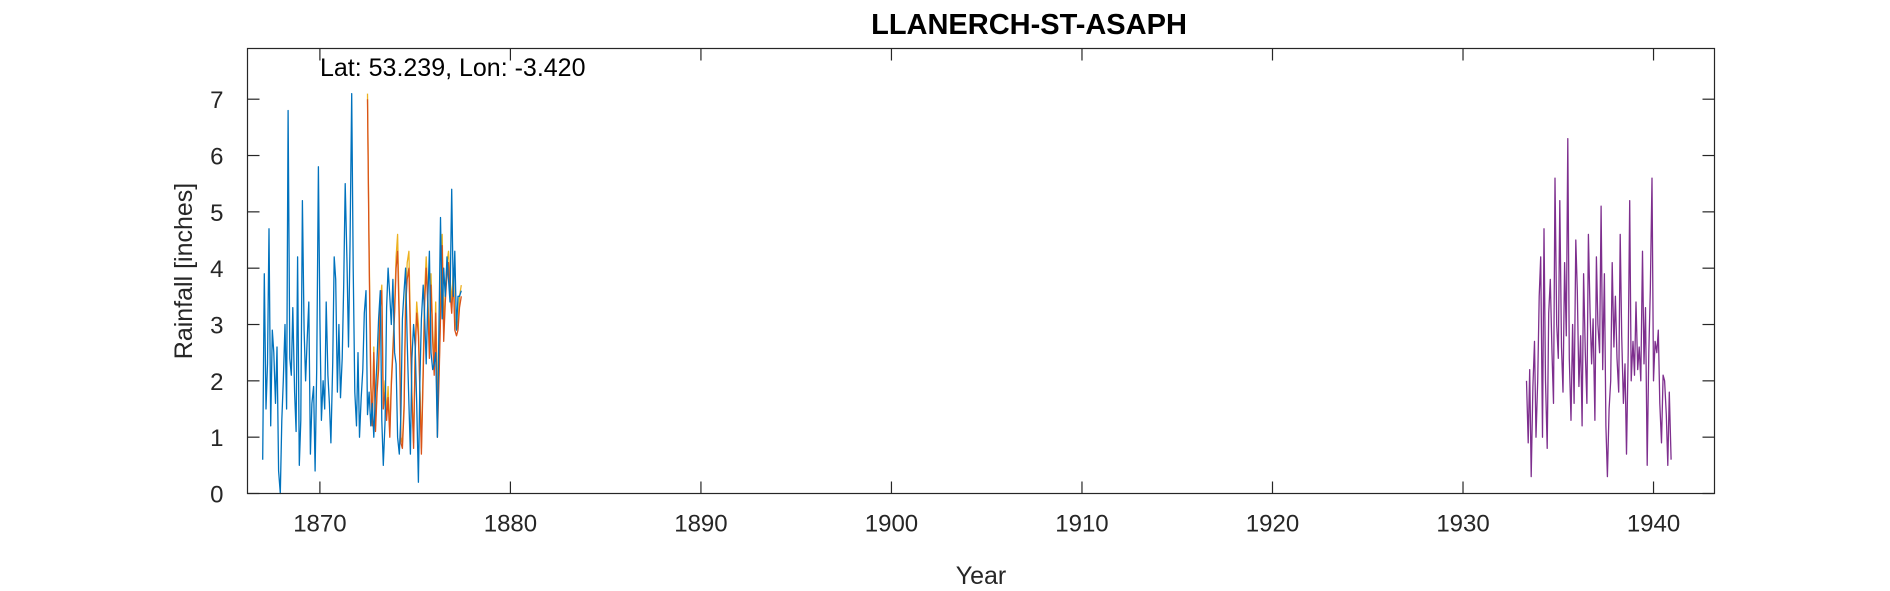 Image resolution: width=1890 pixels, height=591 pixels. What do you see at coordinates (891, 524) in the screenshot?
I see `x-tick-label: 1900` at bounding box center [891, 524].